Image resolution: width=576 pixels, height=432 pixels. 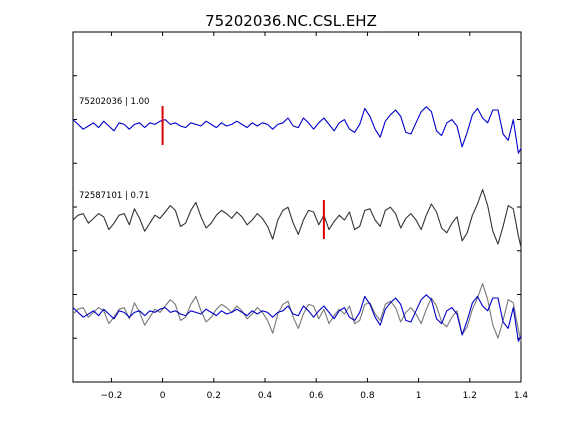 I want to click on overlay-panel, so click(x=297, y=312).